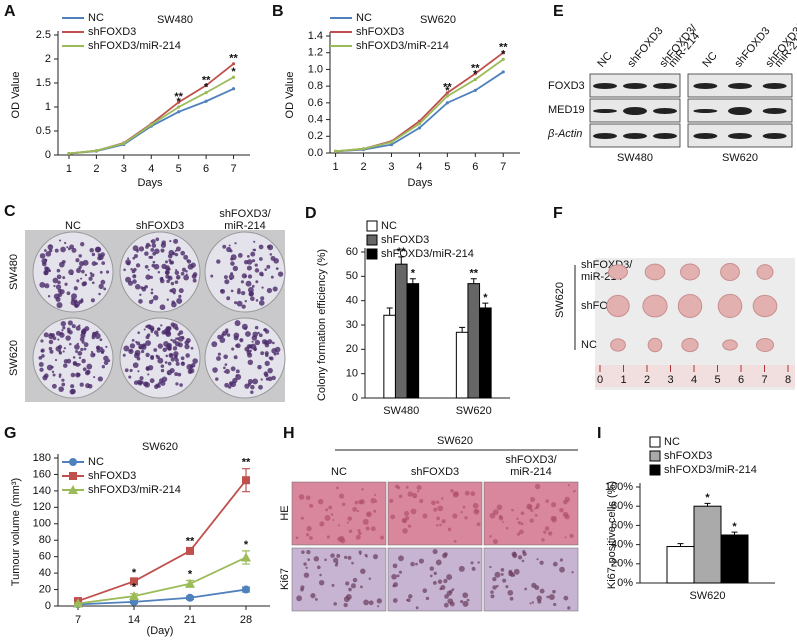 This screenshot has height=642, width=797. What do you see at coordinates (206, 169) in the screenshot?
I see `x-tick-label: 6` at bounding box center [206, 169].